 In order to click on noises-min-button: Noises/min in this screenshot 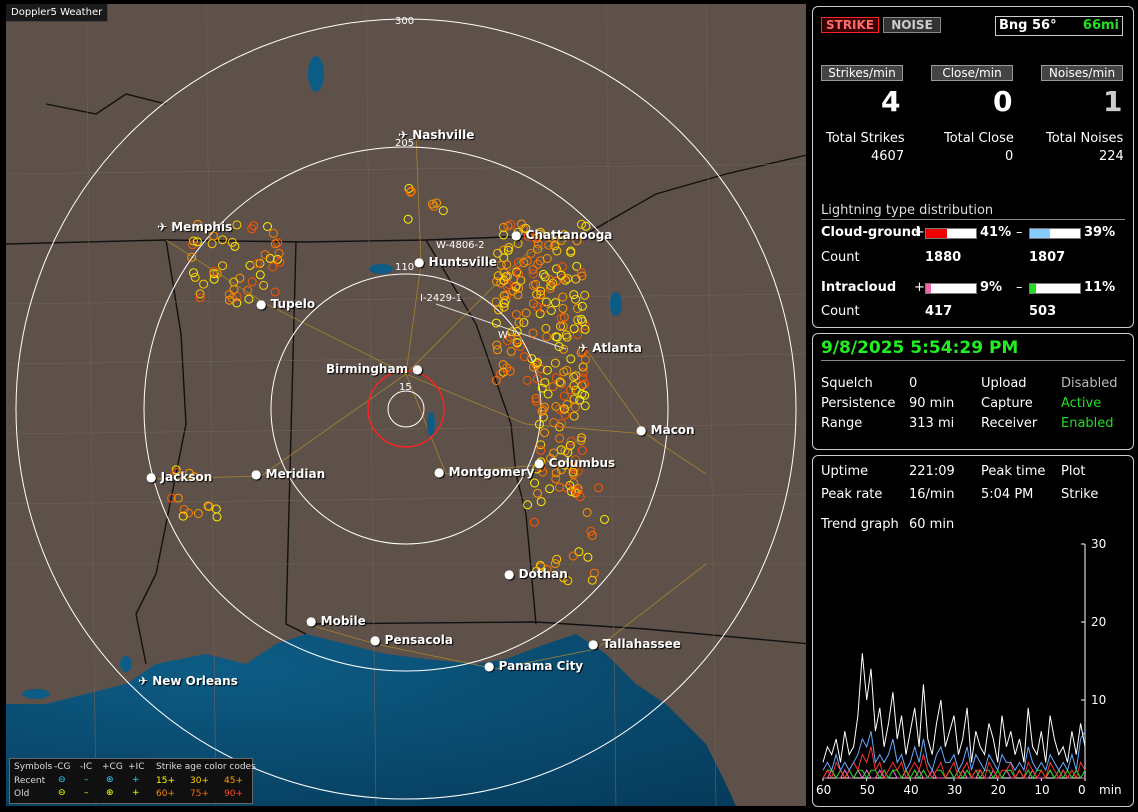, I will do `click(1082, 73)`.